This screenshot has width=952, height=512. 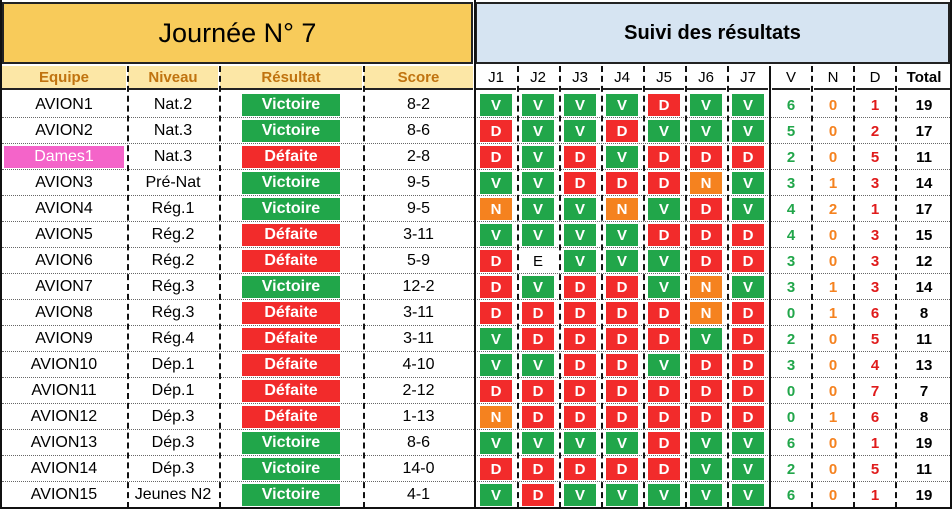 I want to click on draws-count: 1, so click(x=833, y=287).